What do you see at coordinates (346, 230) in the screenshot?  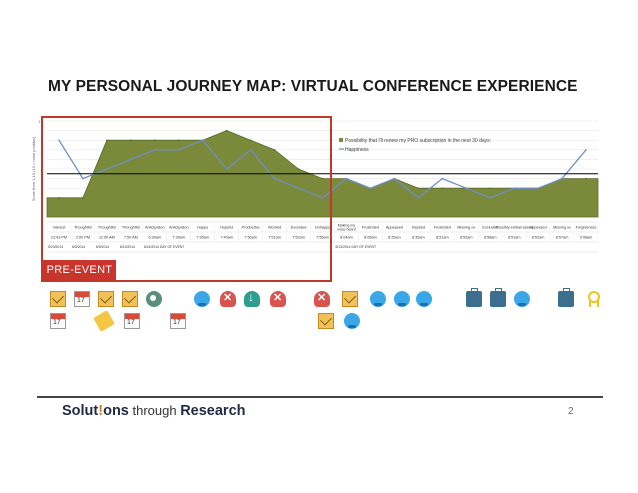 I see `category-label: voice heard` at bounding box center [346, 230].